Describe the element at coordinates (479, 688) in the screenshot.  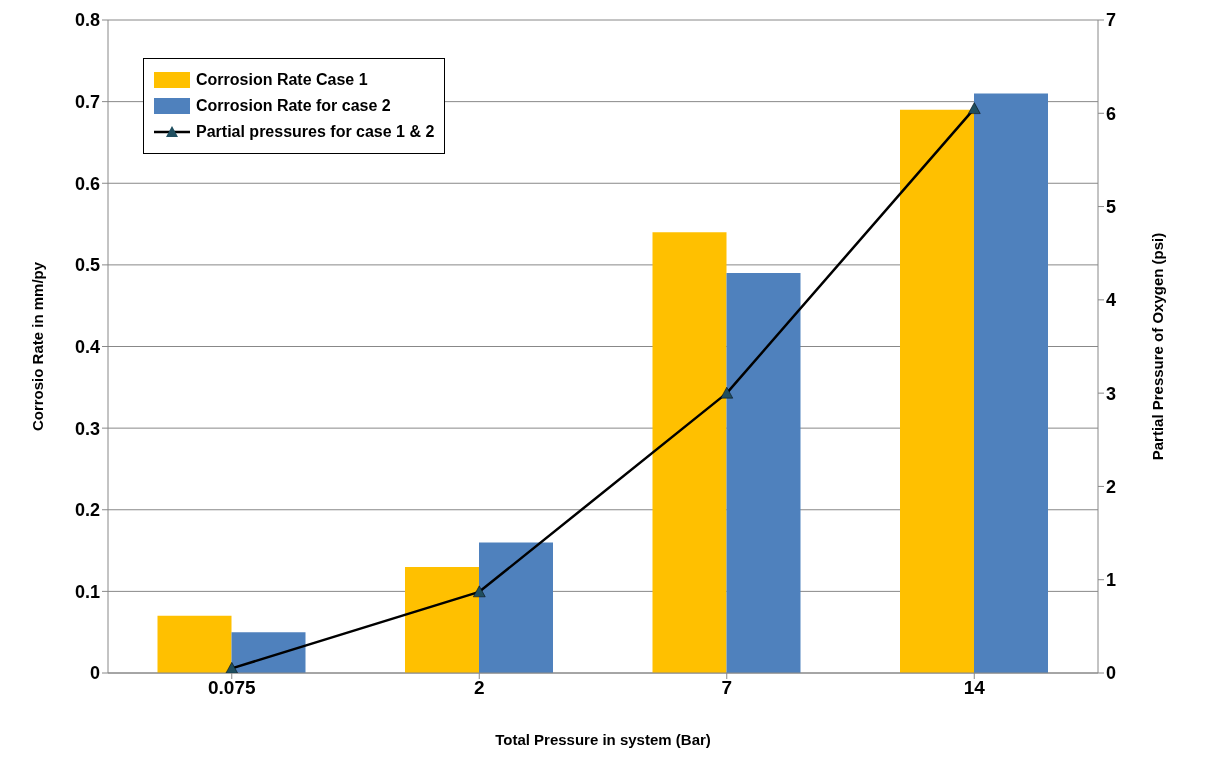
I see `x-tick-label: 2` at that location.